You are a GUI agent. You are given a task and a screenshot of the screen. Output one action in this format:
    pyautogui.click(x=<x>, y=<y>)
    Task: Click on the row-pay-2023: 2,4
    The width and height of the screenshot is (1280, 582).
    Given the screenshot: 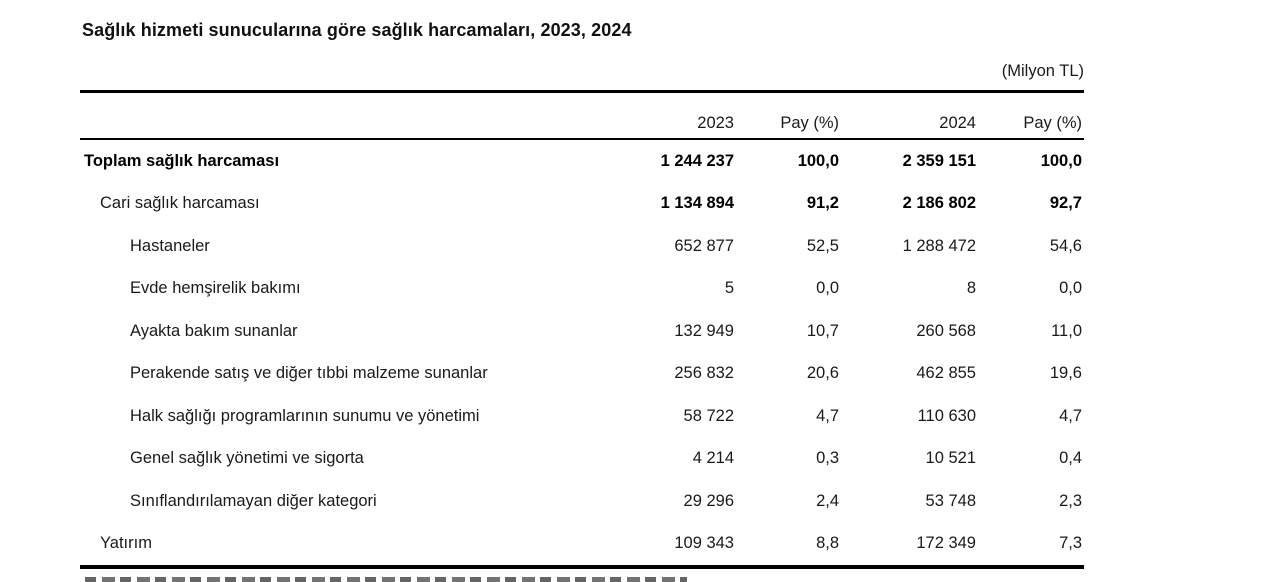 What is the action you would take?
    pyautogui.click(x=827, y=500)
    